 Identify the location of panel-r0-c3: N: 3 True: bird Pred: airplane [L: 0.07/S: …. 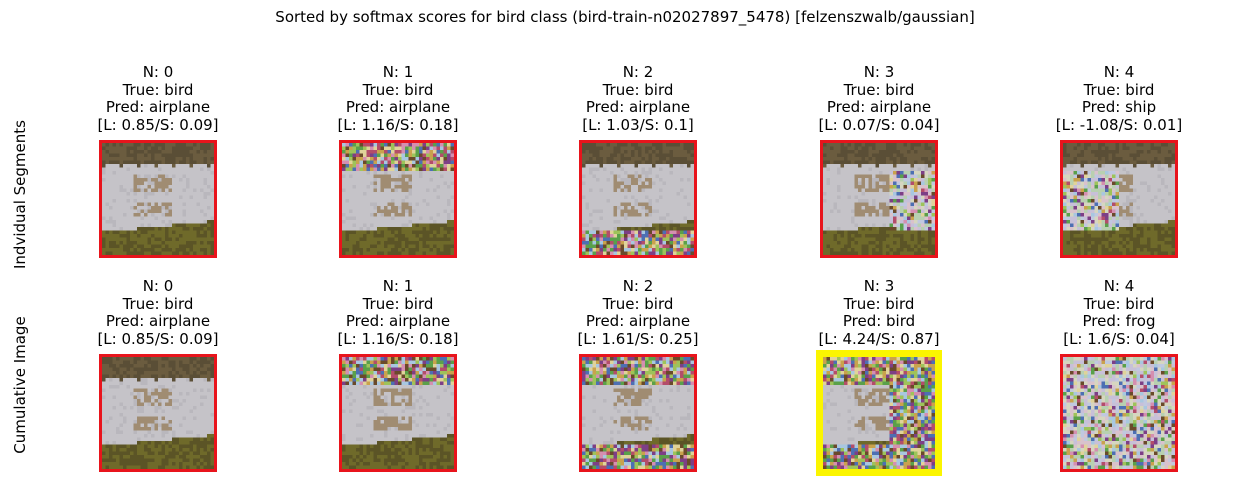
(879, 98).